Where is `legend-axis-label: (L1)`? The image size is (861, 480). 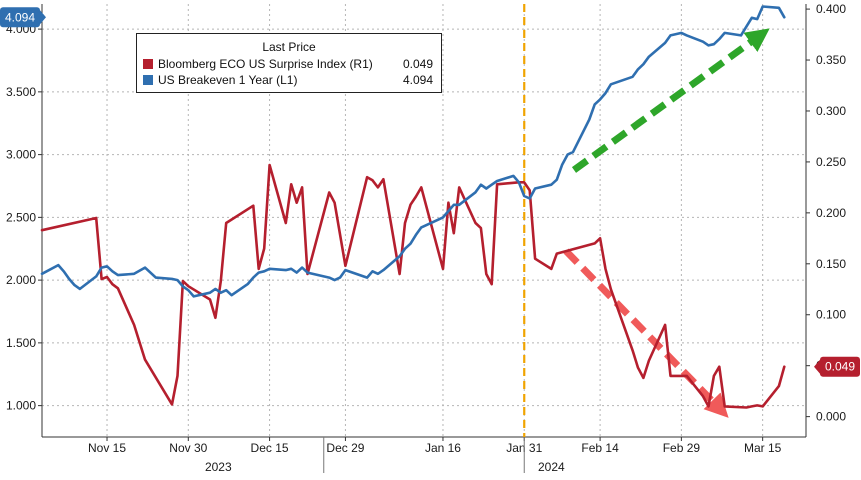
legend-axis-label: (L1) is located at coordinates (287, 80).